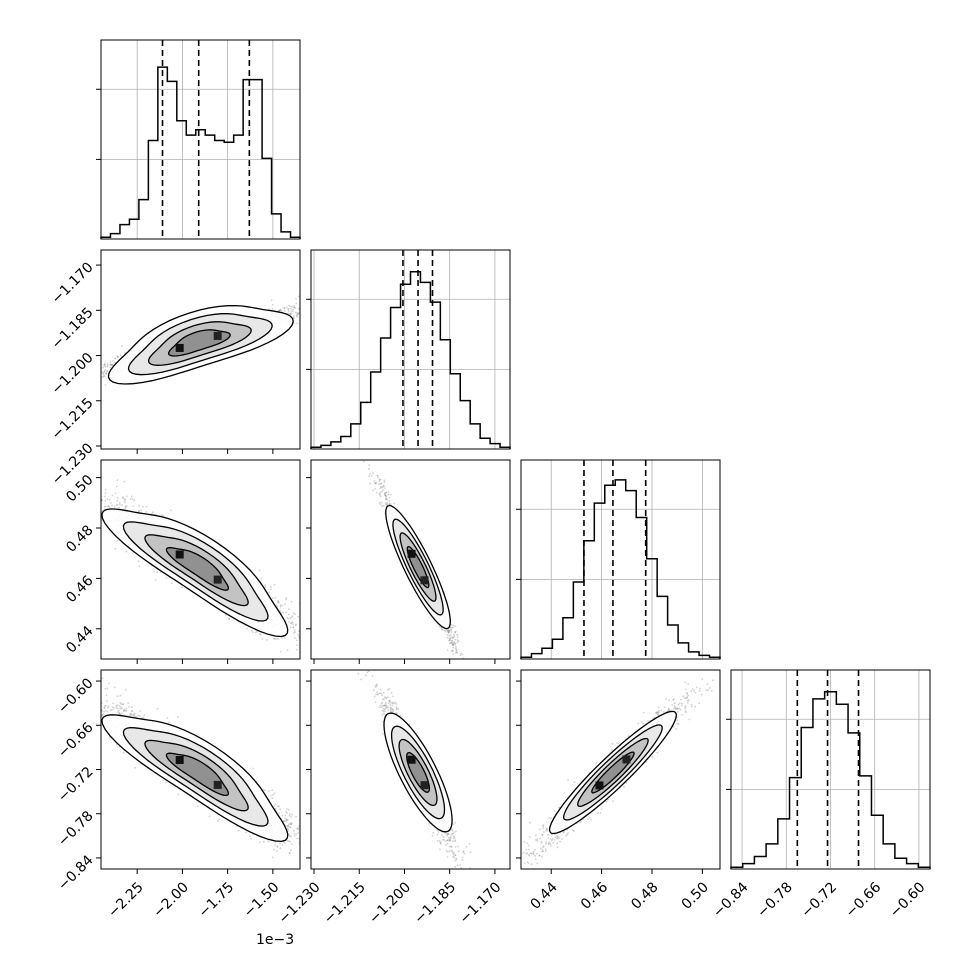  What do you see at coordinates (424, 580) in the screenshot?
I see `density-core` at bounding box center [424, 580].